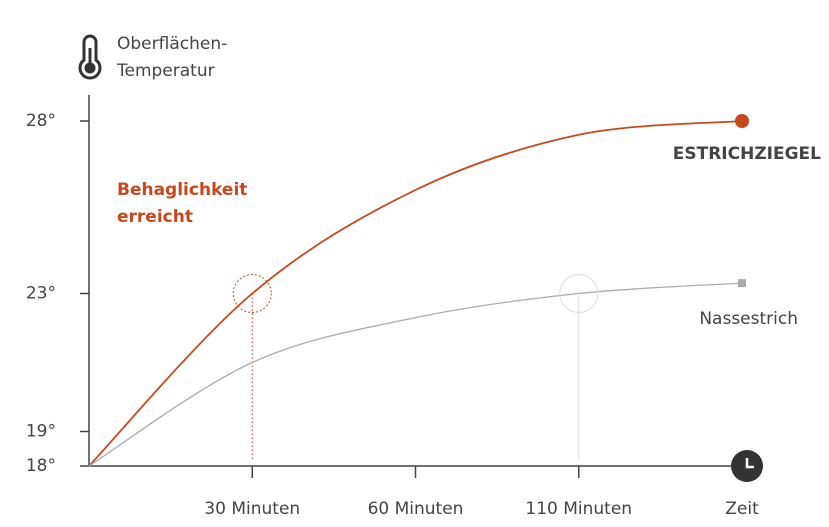  What do you see at coordinates (182, 190) in the screenshot?
I see `annotation: Behaglichkeit` at bounding box center [182, 190].